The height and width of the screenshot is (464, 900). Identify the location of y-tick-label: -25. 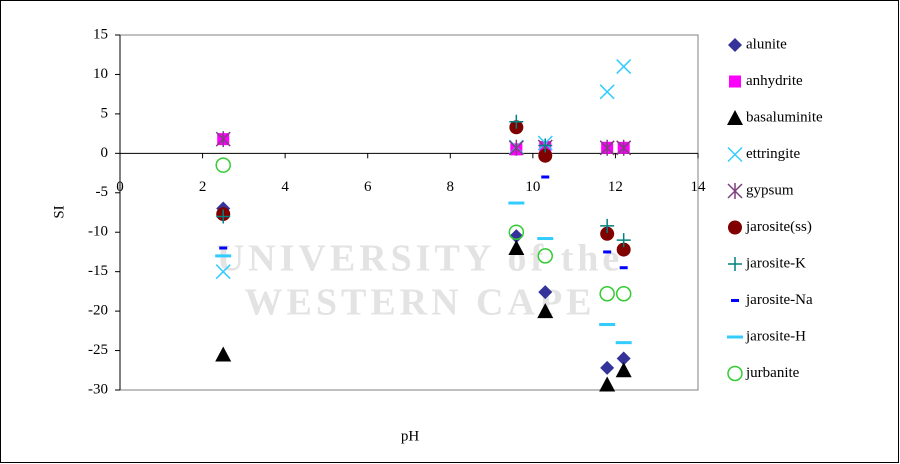
(98, 350).